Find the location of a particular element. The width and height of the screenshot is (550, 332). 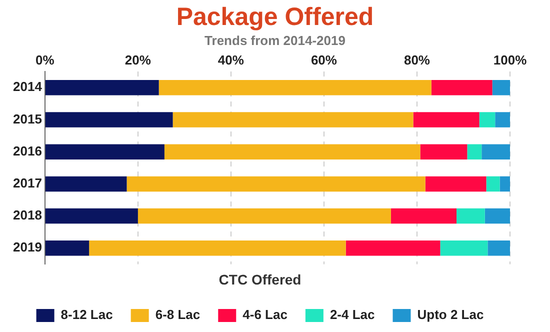

x-tick-label: 60% is located at coordinates (324, 60).